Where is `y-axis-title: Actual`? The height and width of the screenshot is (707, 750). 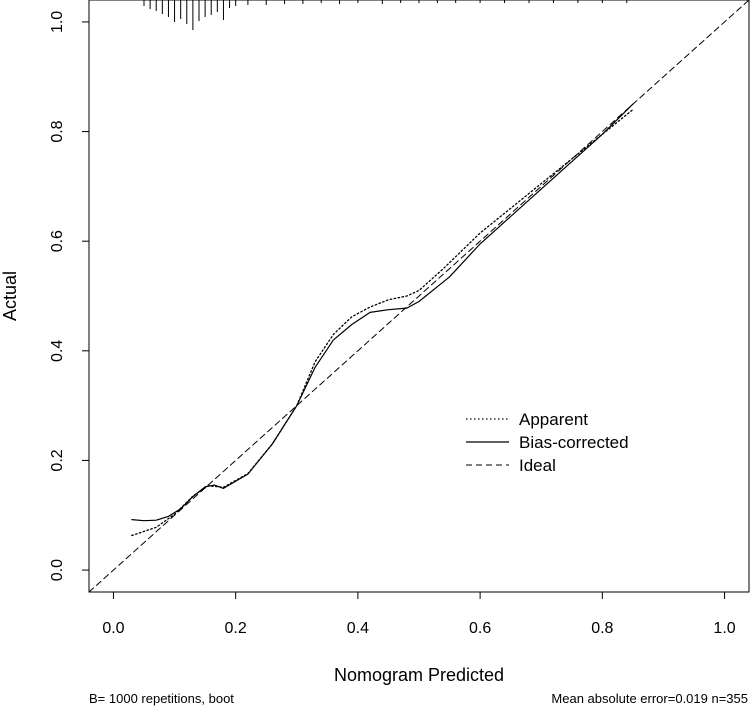 y-axis-title: Actual is located at coordinates (10, 296).